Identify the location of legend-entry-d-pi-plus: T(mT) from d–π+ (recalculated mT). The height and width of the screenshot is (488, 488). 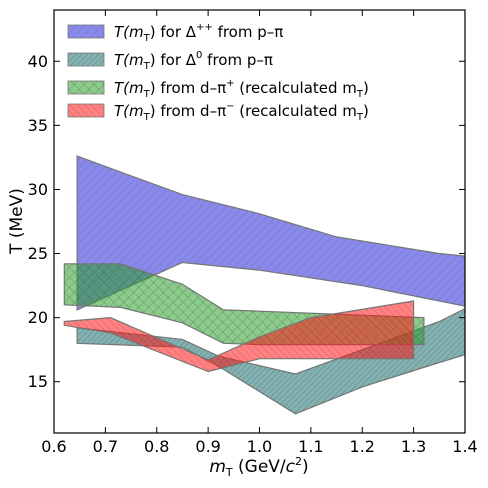
(218, 89).